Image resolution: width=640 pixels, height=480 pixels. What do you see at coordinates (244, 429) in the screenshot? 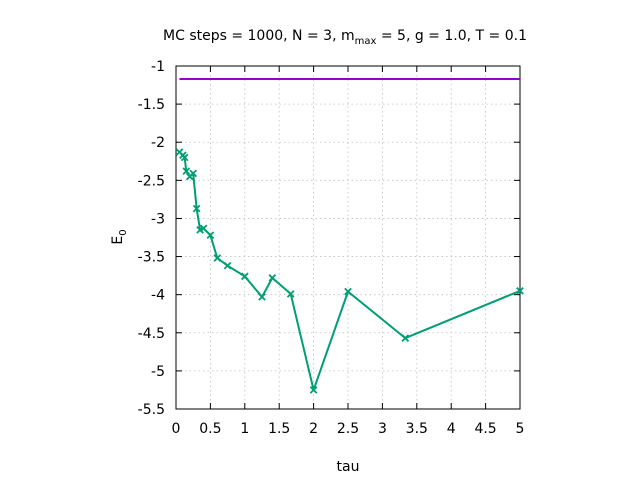
I see `x-tick-label: 1` at bounding box center [244, 429].